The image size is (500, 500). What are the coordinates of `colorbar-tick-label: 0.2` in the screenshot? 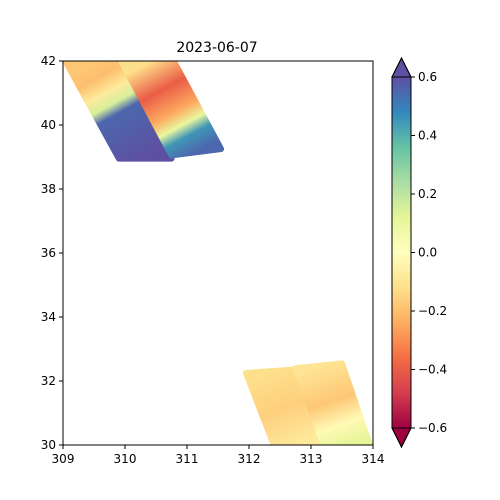 It's located at (427, 194).